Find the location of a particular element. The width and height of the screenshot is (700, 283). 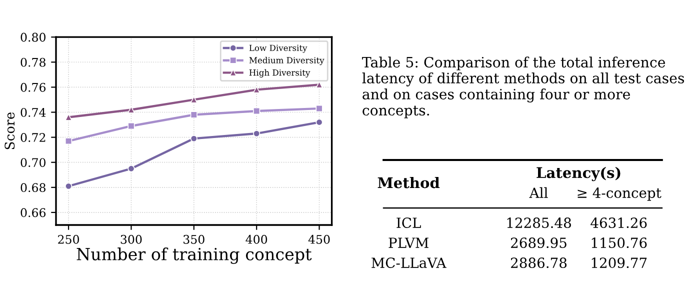

data-label: 1150.76 is located at coordinates (619, 243).